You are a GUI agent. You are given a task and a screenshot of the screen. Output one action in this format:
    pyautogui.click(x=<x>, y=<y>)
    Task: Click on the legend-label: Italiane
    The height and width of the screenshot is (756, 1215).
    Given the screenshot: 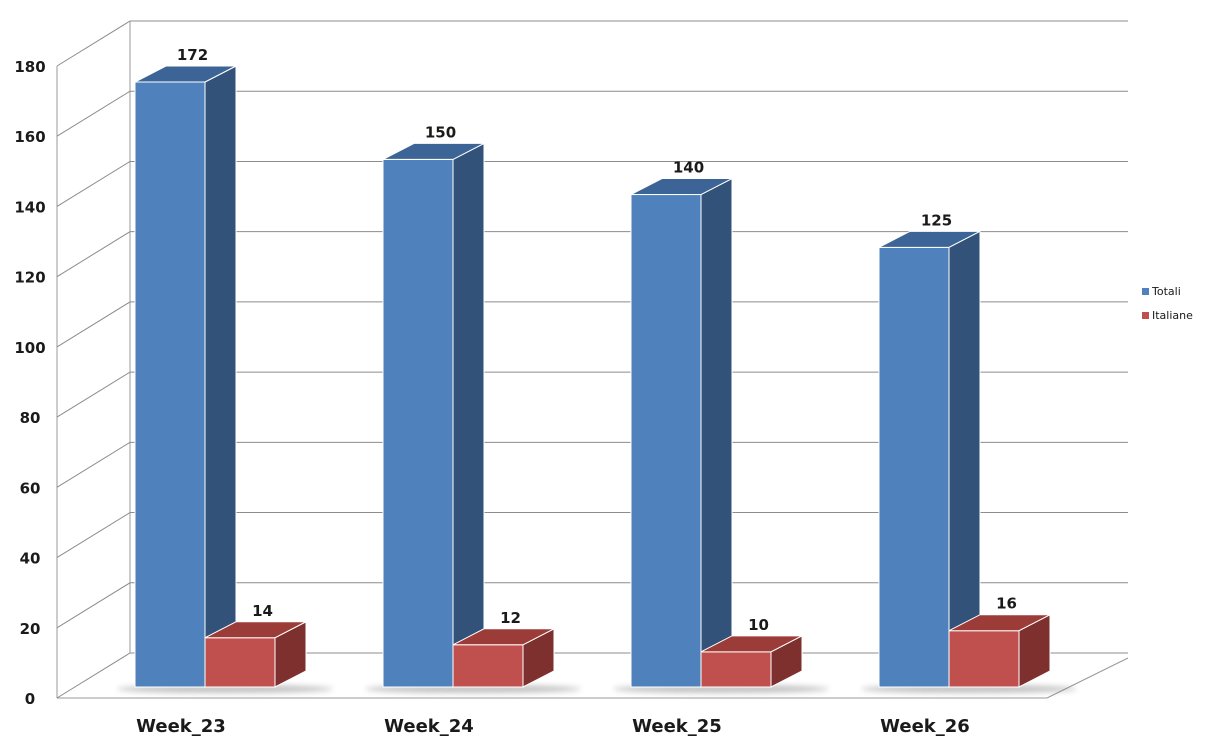 What is the action you would take?
    pyautogui.click(x=1172, y=315)
    